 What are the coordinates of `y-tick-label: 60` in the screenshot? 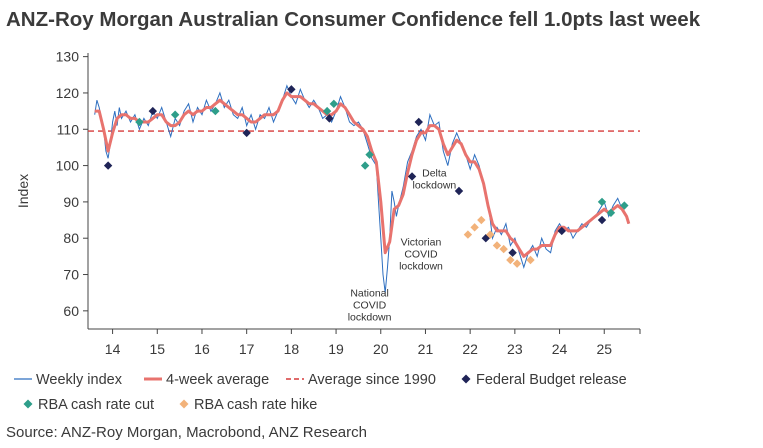 It's located at (71, 311).